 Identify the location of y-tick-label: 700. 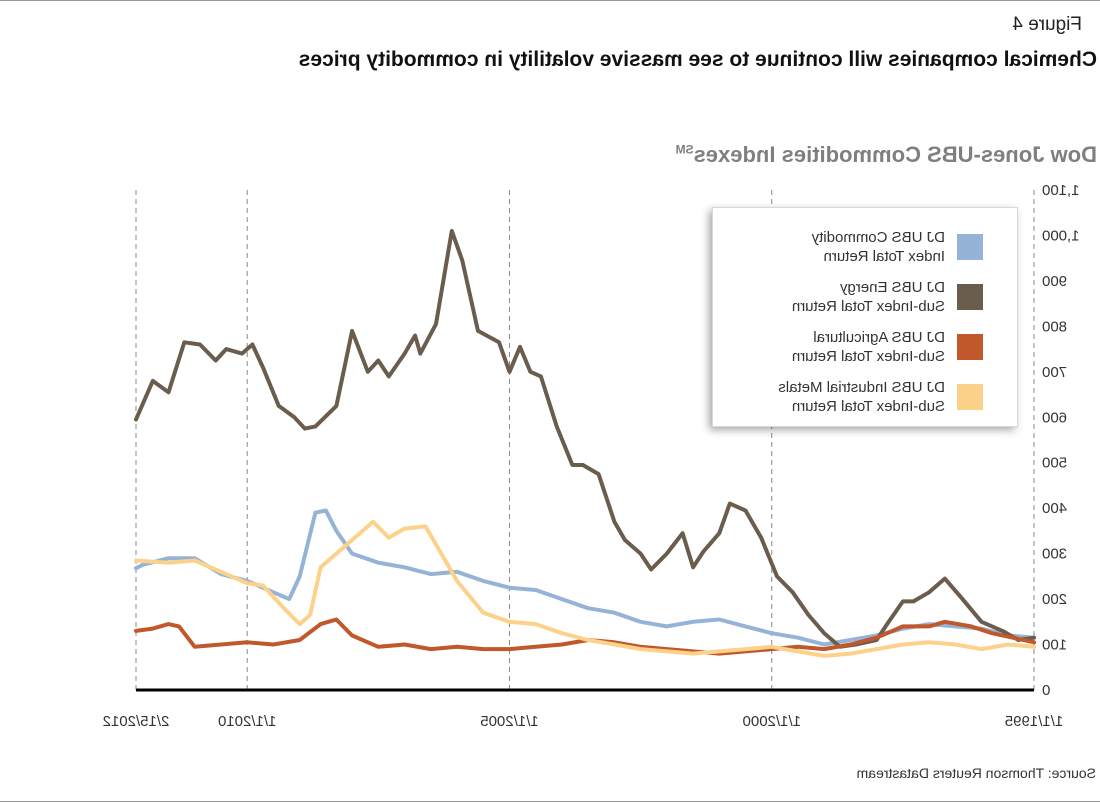
(1054, 372).